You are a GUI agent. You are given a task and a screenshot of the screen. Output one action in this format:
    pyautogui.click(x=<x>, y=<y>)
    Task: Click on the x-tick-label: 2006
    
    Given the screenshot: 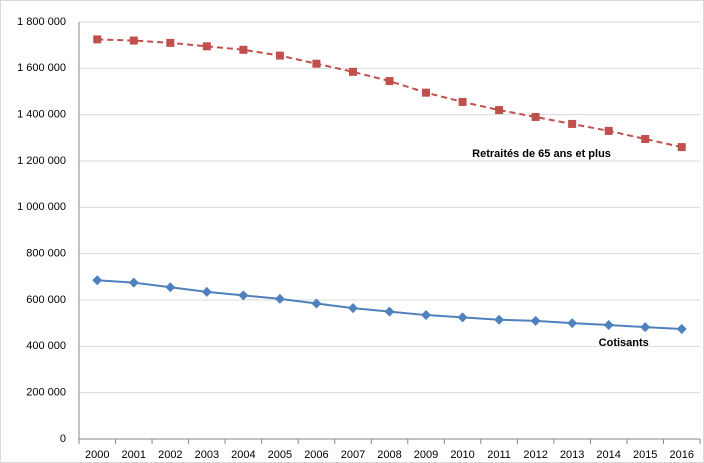 What is the action you would take?
    pyautogui.click(x=316, y=455)
    